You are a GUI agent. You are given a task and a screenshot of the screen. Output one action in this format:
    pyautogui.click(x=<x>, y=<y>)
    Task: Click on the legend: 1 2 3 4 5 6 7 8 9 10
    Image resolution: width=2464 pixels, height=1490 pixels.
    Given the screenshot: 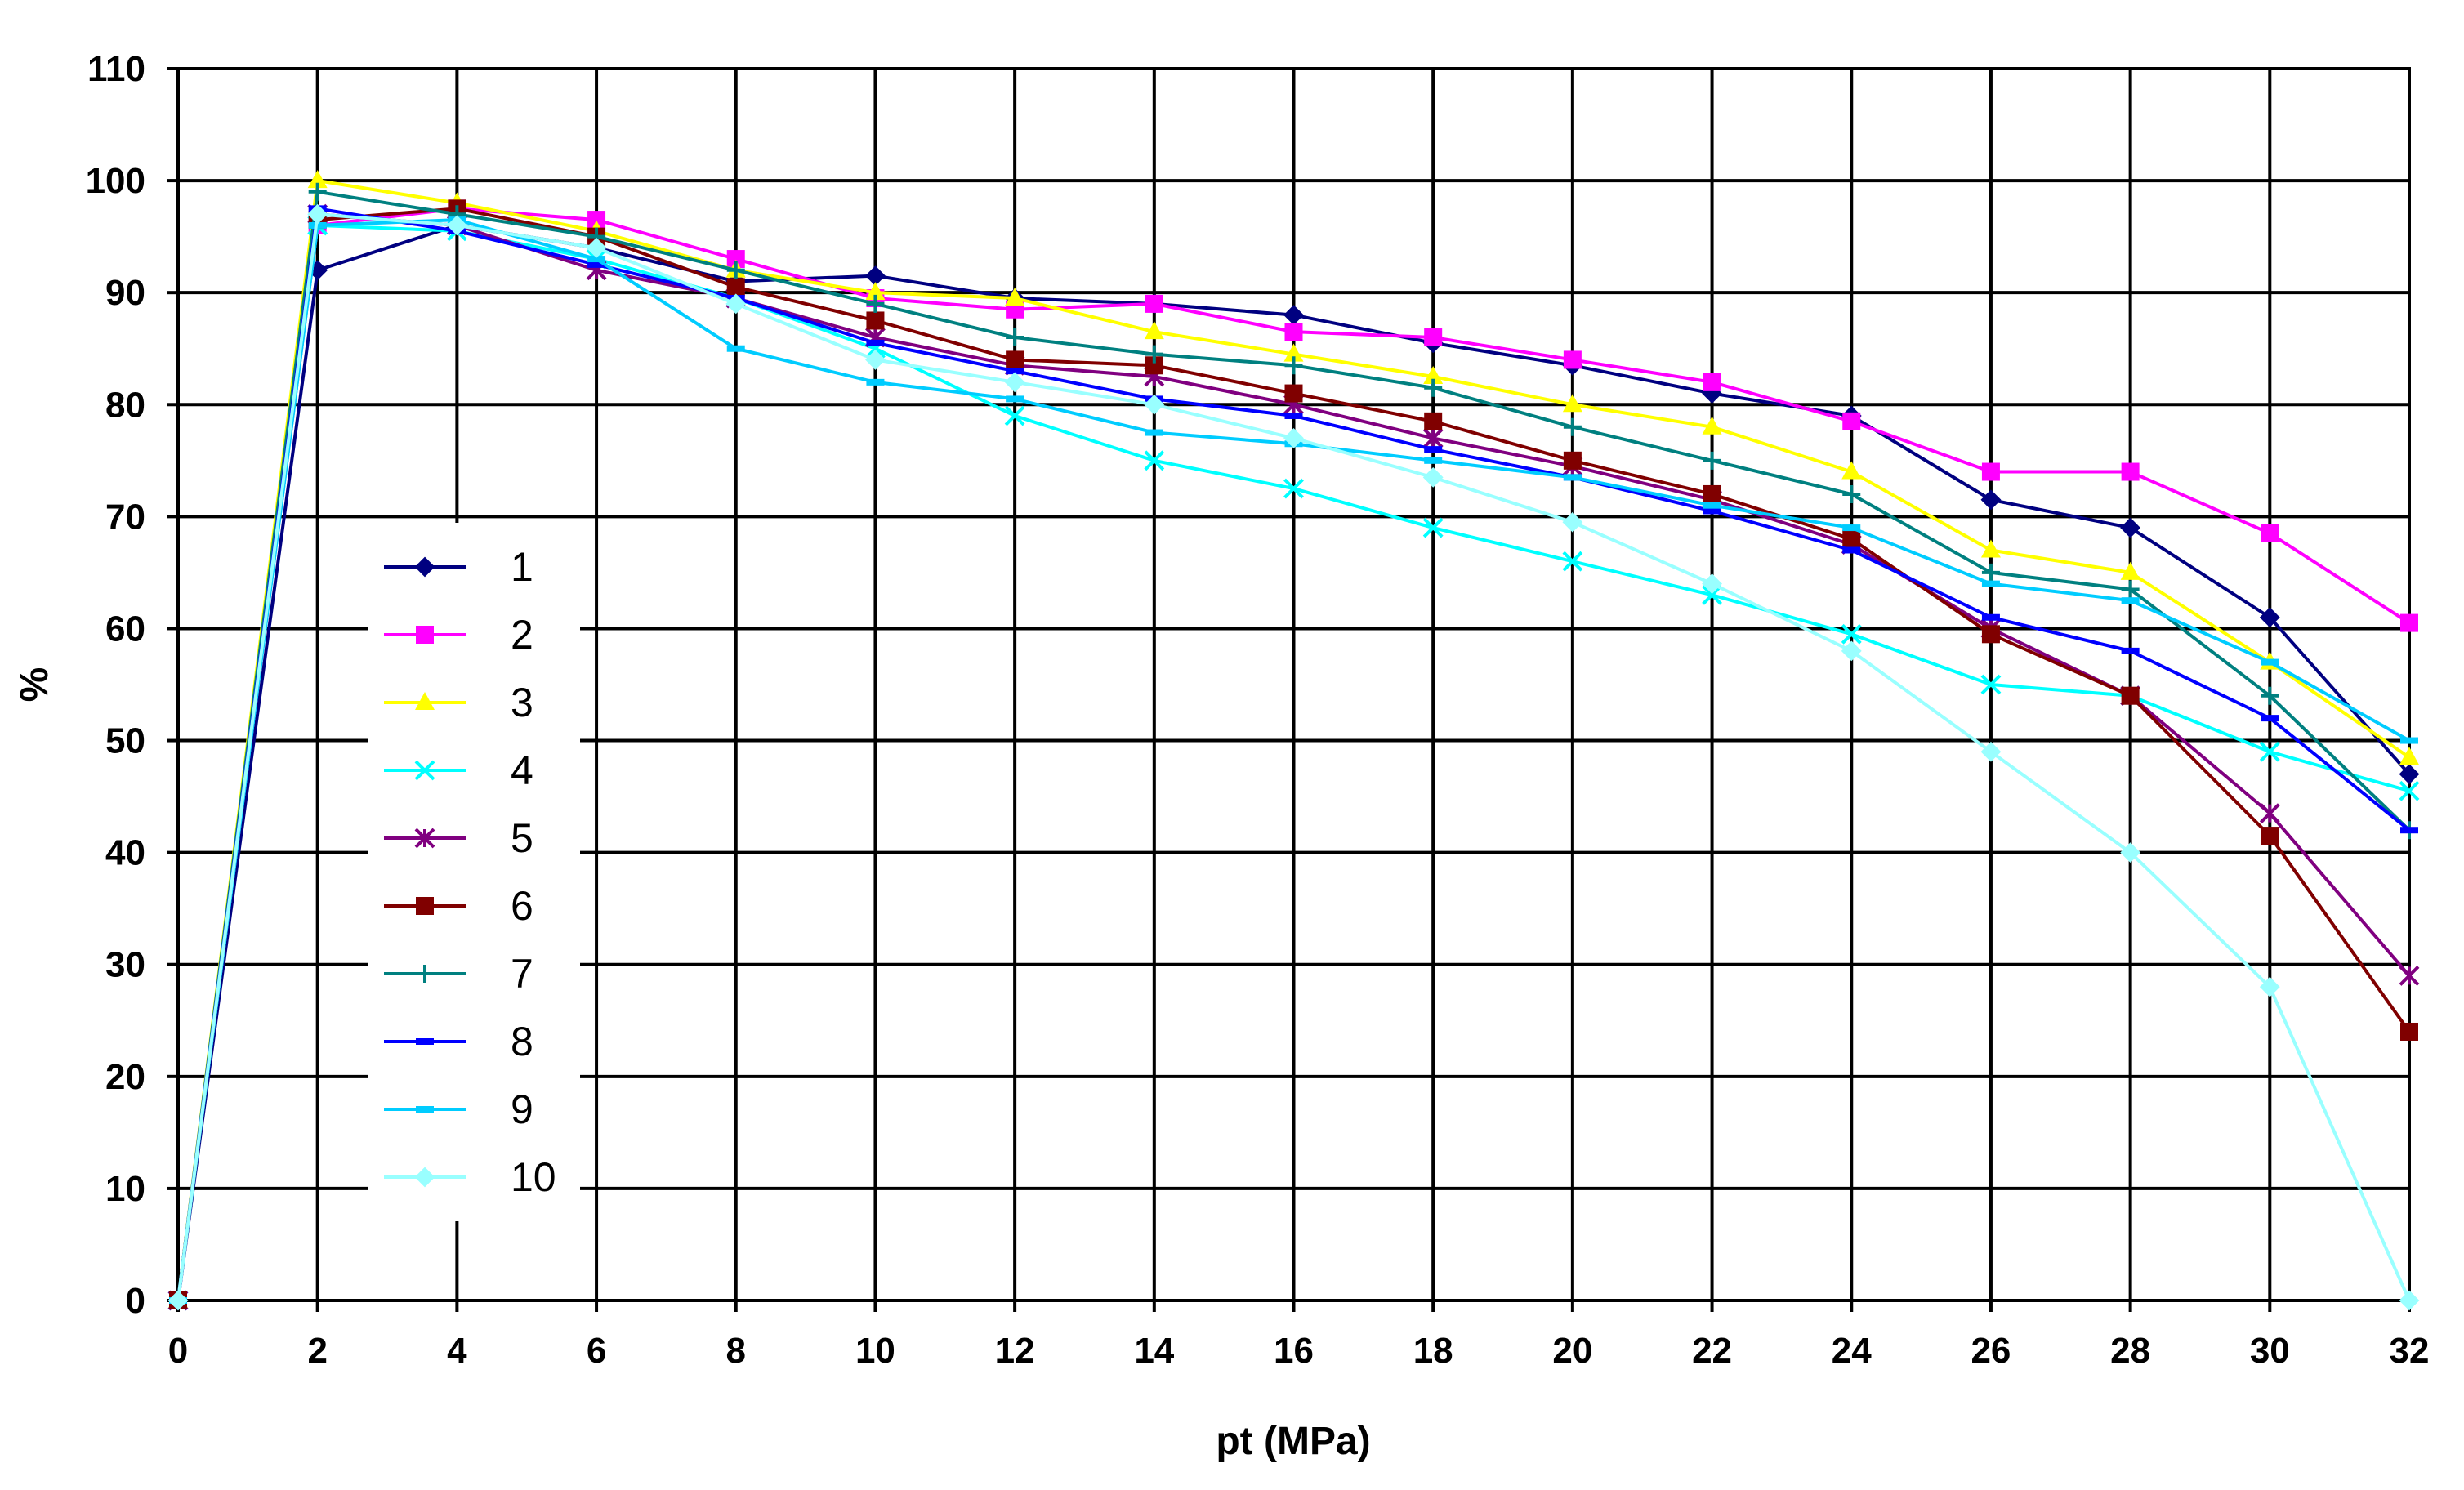 What is the action you would take?
    pyautogui.click(x=474, y=872)
    